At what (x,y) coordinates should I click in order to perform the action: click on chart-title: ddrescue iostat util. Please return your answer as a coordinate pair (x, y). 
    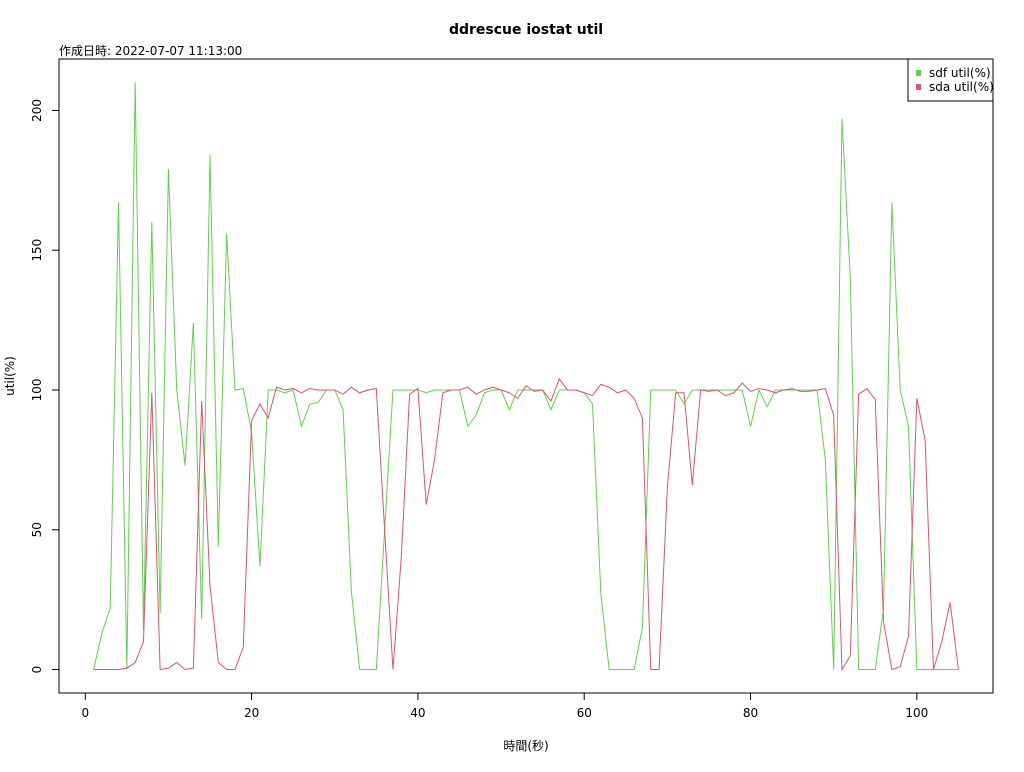
    Looking at the image, I should click on (526, 30).